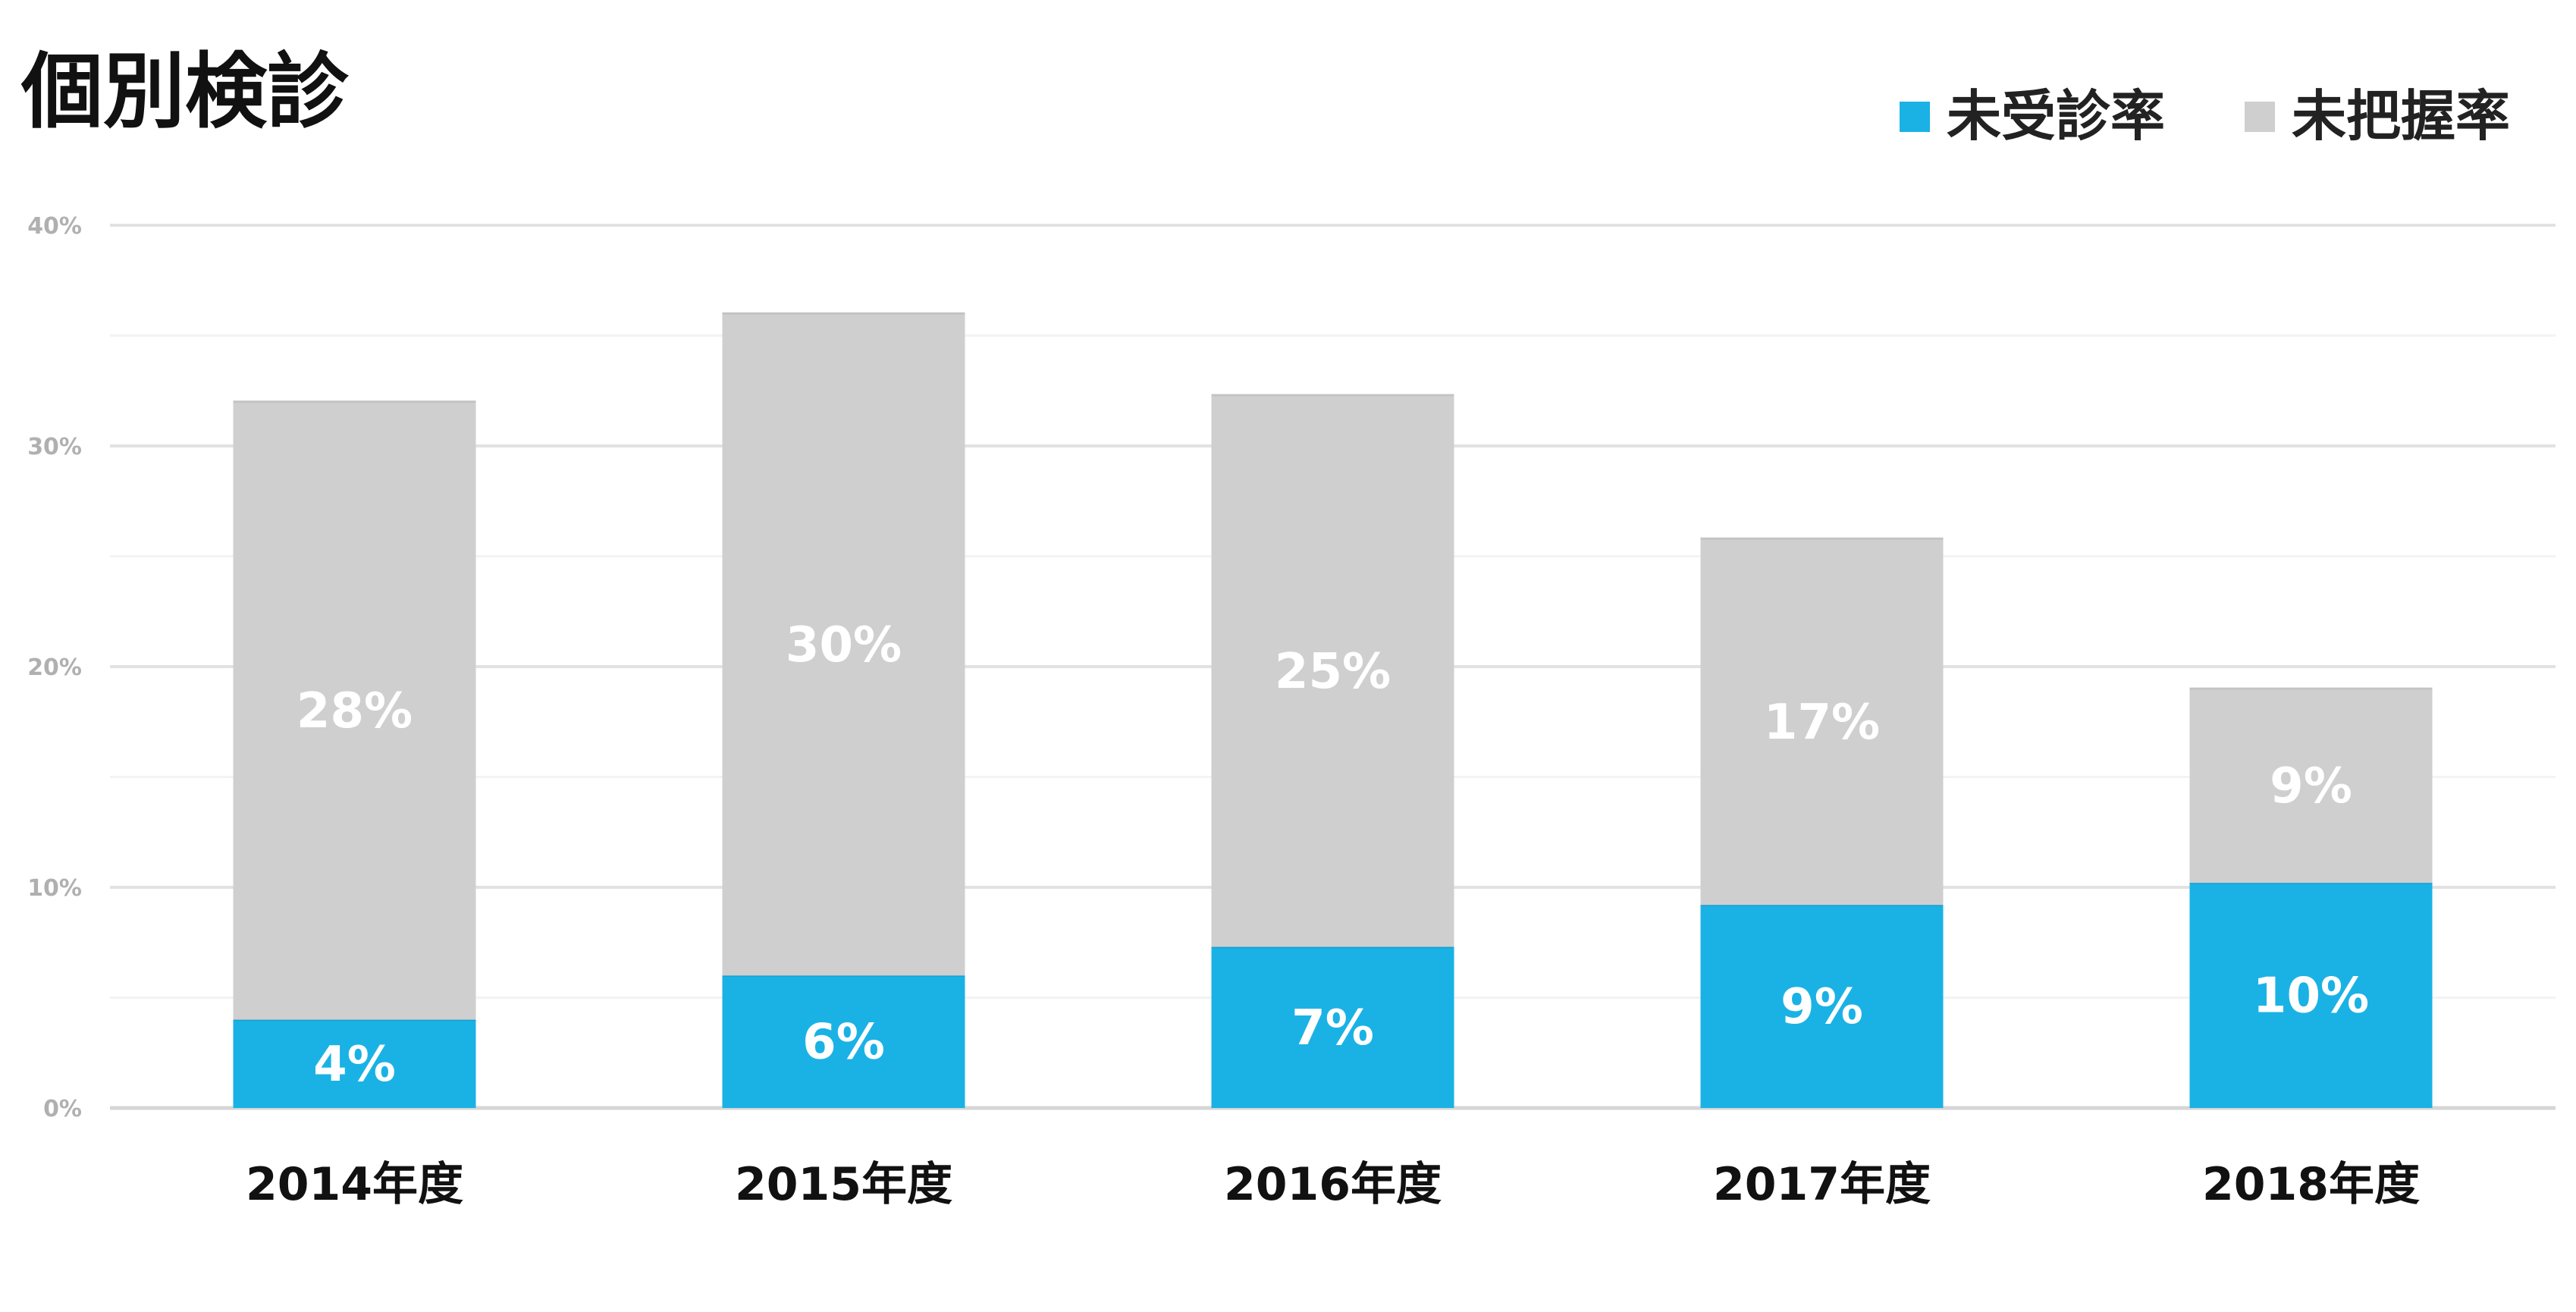  Describe the element at coordinates (62, 1109) in the screenshot. I see `y-tick-label: 0%` at that location.